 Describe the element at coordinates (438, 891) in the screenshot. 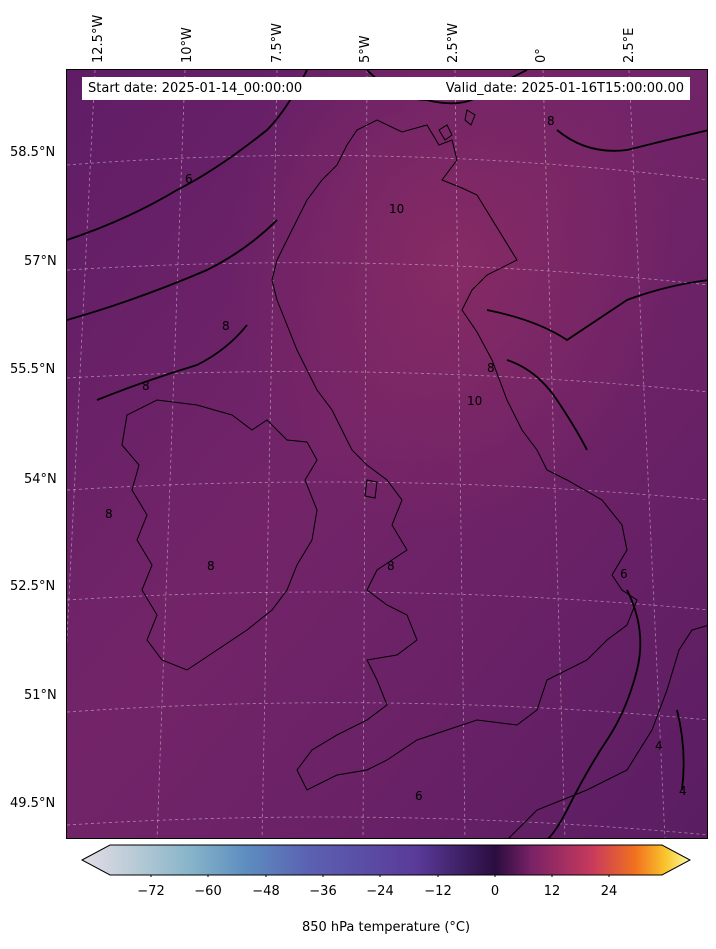

I see `colorbar-tick: −12` at that location.